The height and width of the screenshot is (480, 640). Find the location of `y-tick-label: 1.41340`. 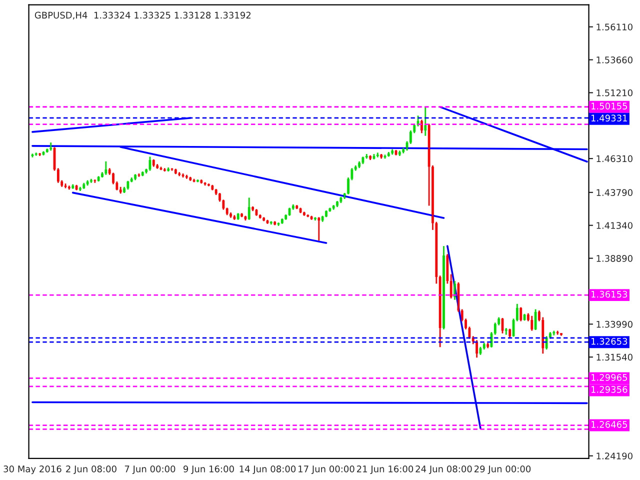

y-tick-label: 1.41340 is located at coordinates (614, 225).